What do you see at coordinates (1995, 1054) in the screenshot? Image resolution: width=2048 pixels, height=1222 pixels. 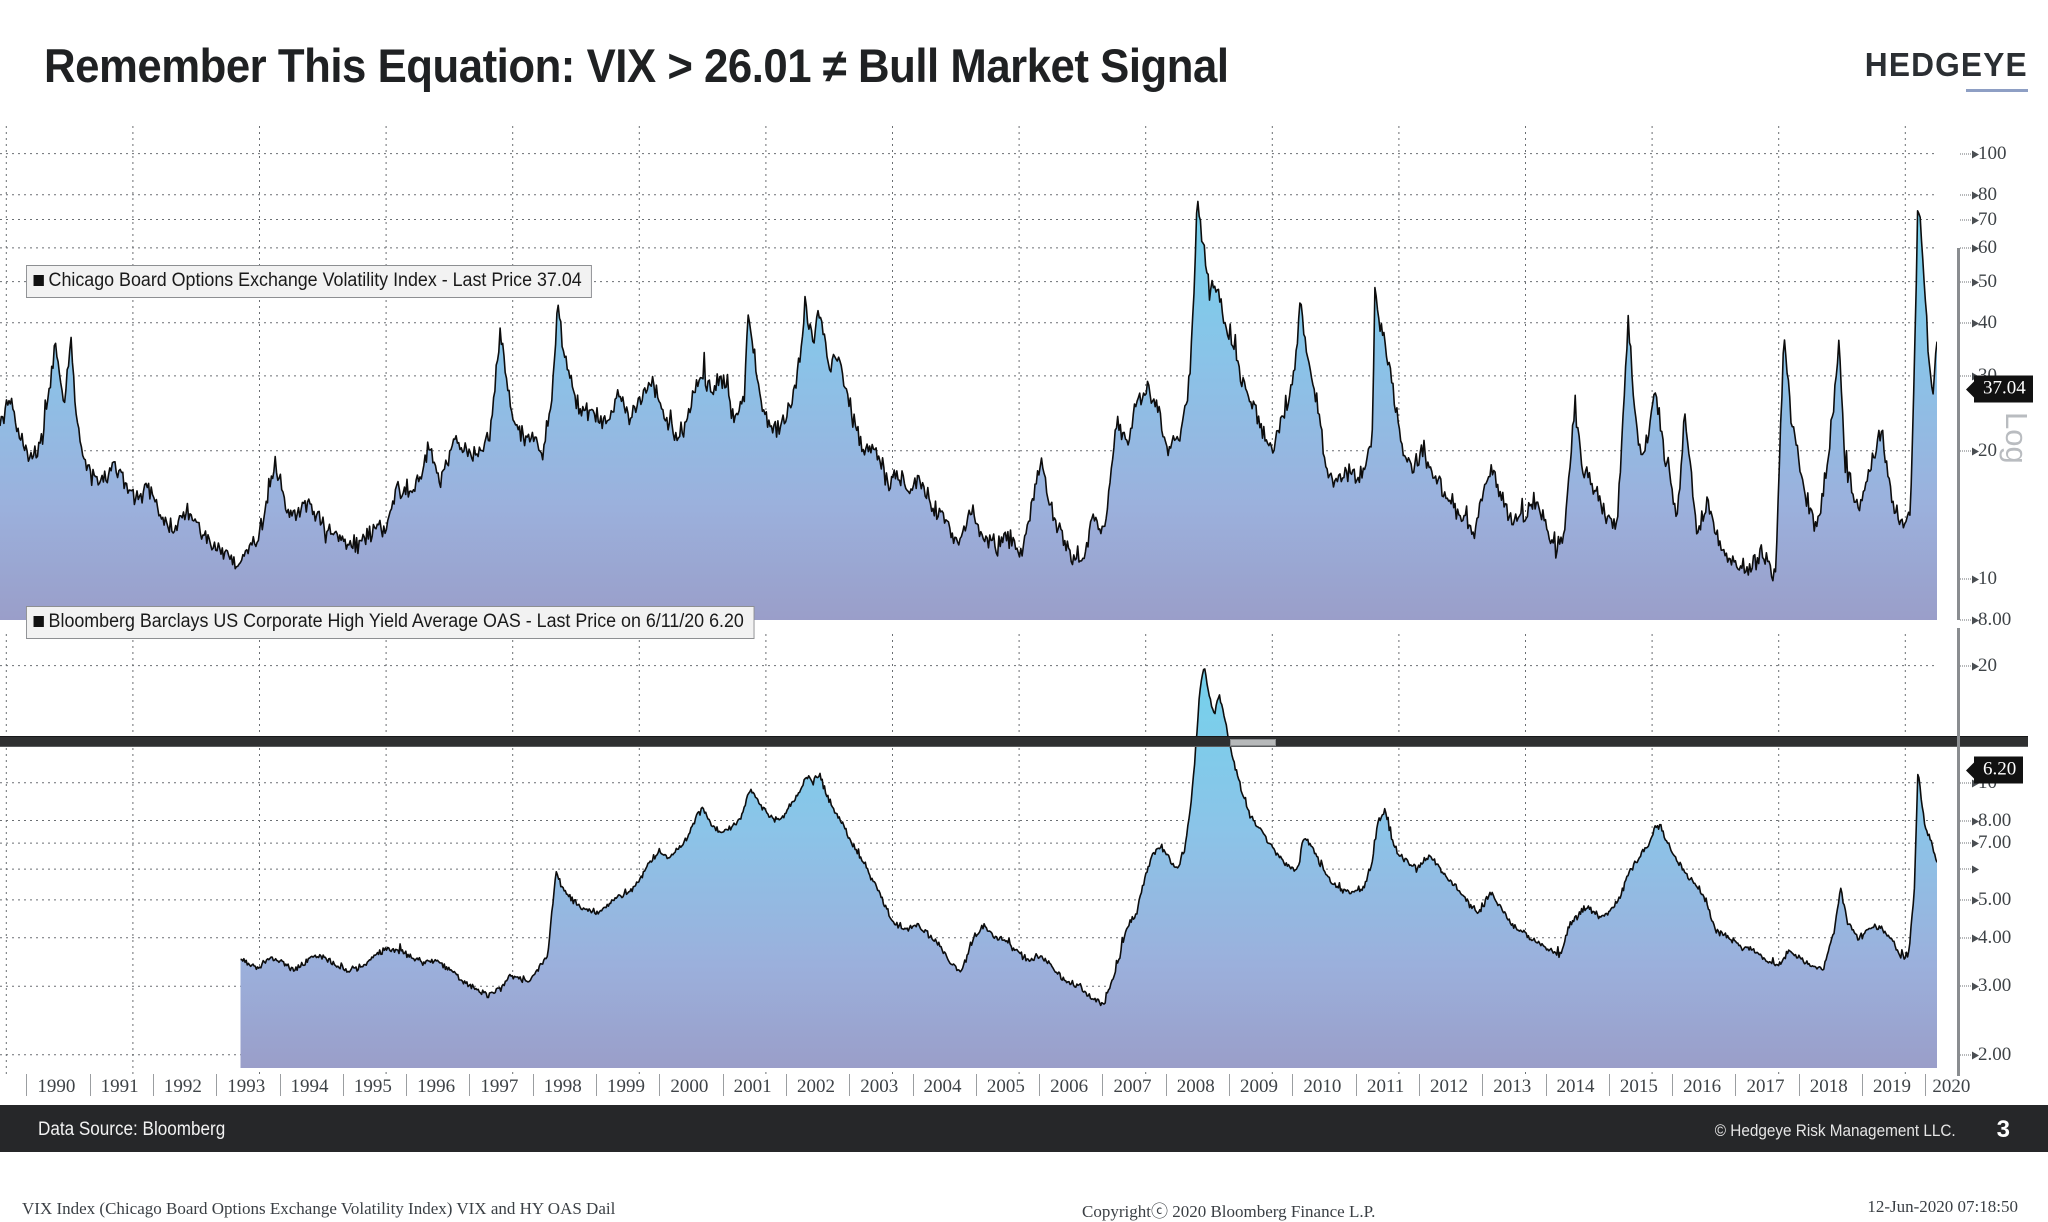 I see `axis-tick-label: 2.00` at bounding box center [1995, 1054].